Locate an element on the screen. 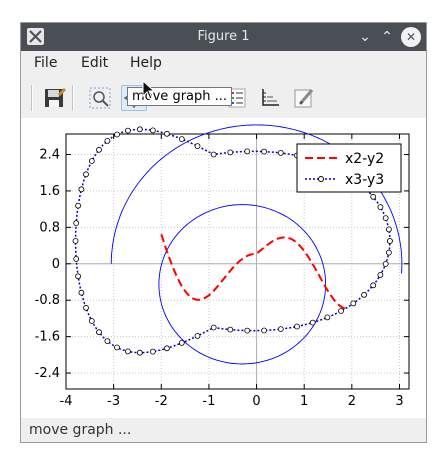 The width and height of the screenshot is (448, 465). save-button is located at coordinates (54, 98).